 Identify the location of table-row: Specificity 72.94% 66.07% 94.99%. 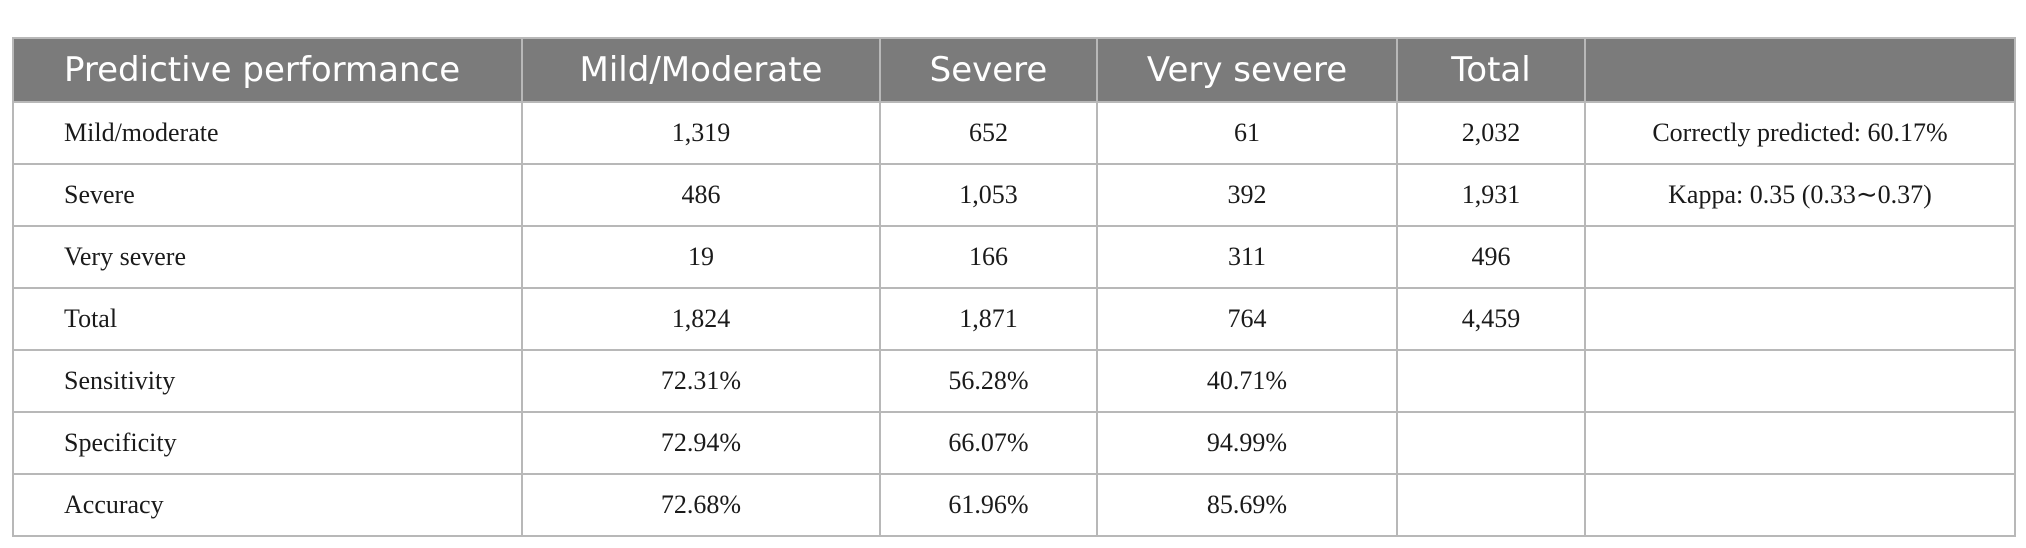
(1014, 443).